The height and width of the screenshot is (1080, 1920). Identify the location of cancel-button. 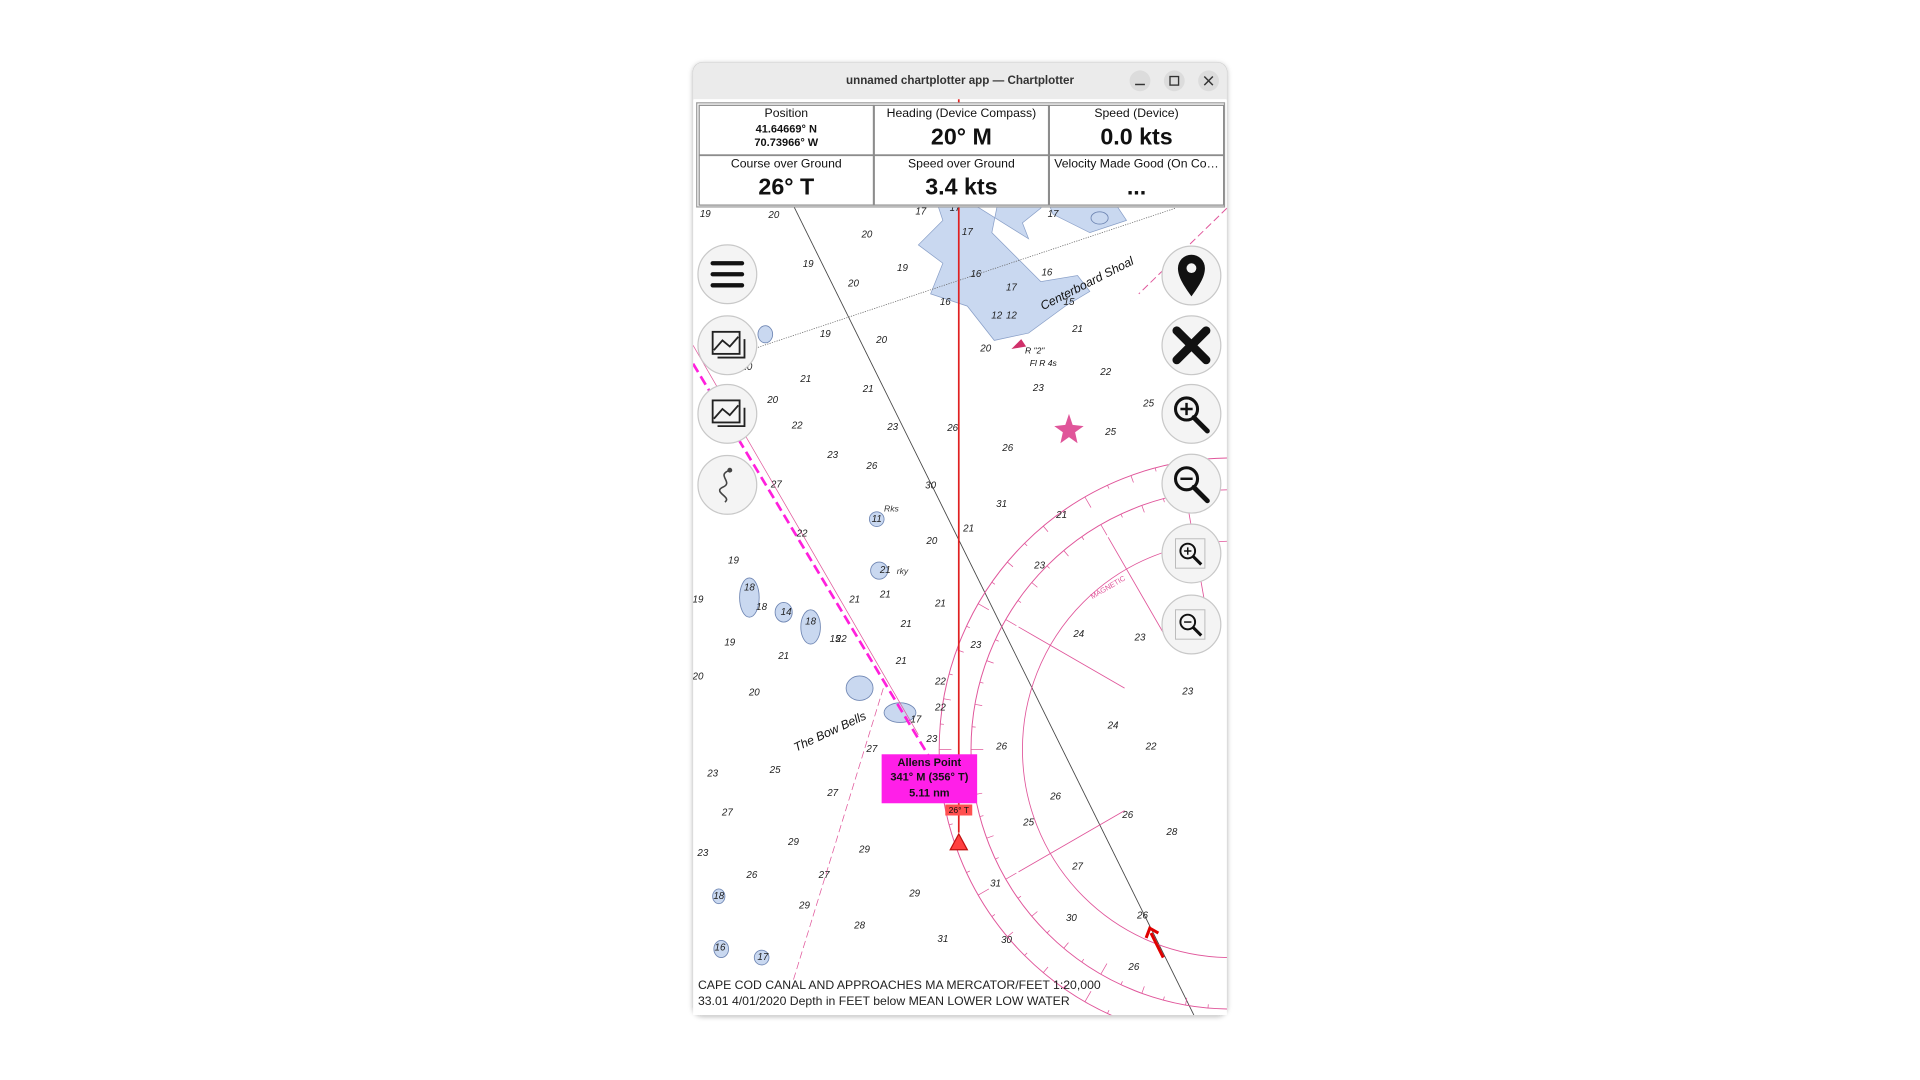
(1191, 345).